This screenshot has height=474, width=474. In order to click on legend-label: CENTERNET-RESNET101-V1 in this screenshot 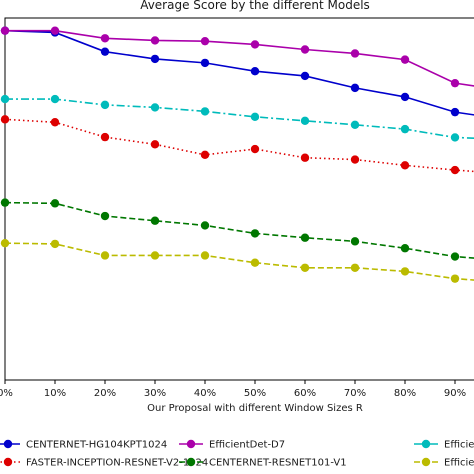, I will do `click(278, 463)`.